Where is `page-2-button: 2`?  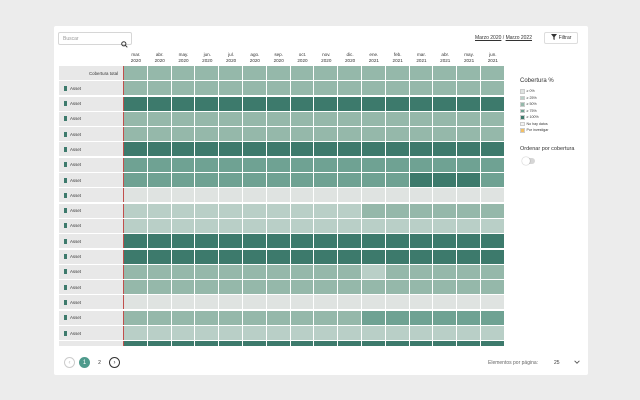
page-2-button: 2 is located at coordinates (99, 362).